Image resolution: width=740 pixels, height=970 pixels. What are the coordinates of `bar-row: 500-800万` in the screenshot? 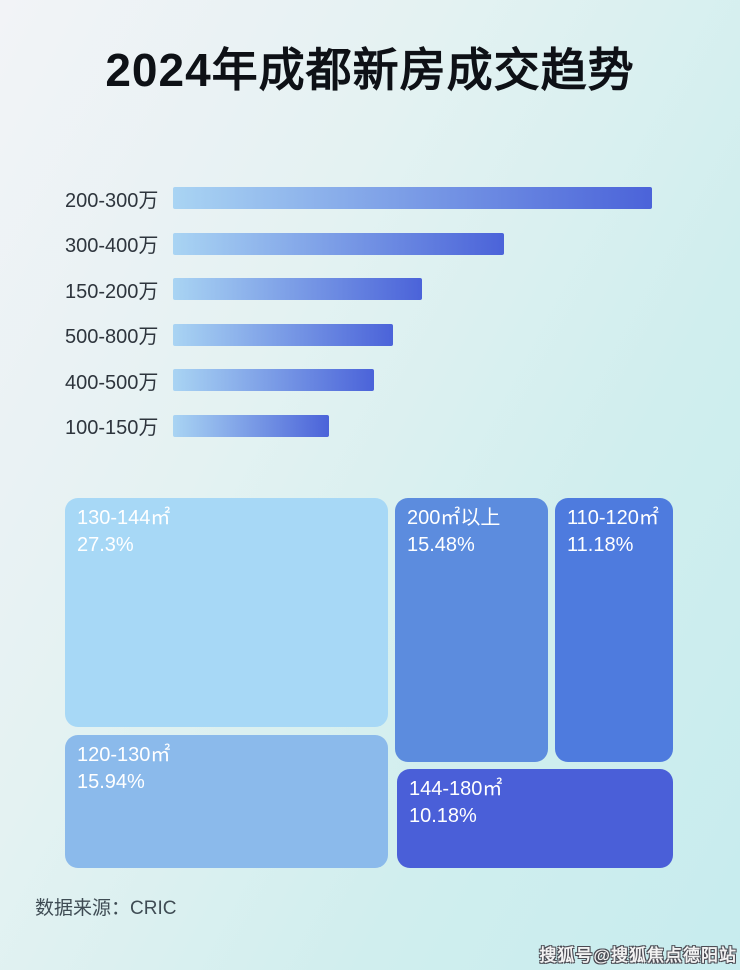 It's located at (365, 335).